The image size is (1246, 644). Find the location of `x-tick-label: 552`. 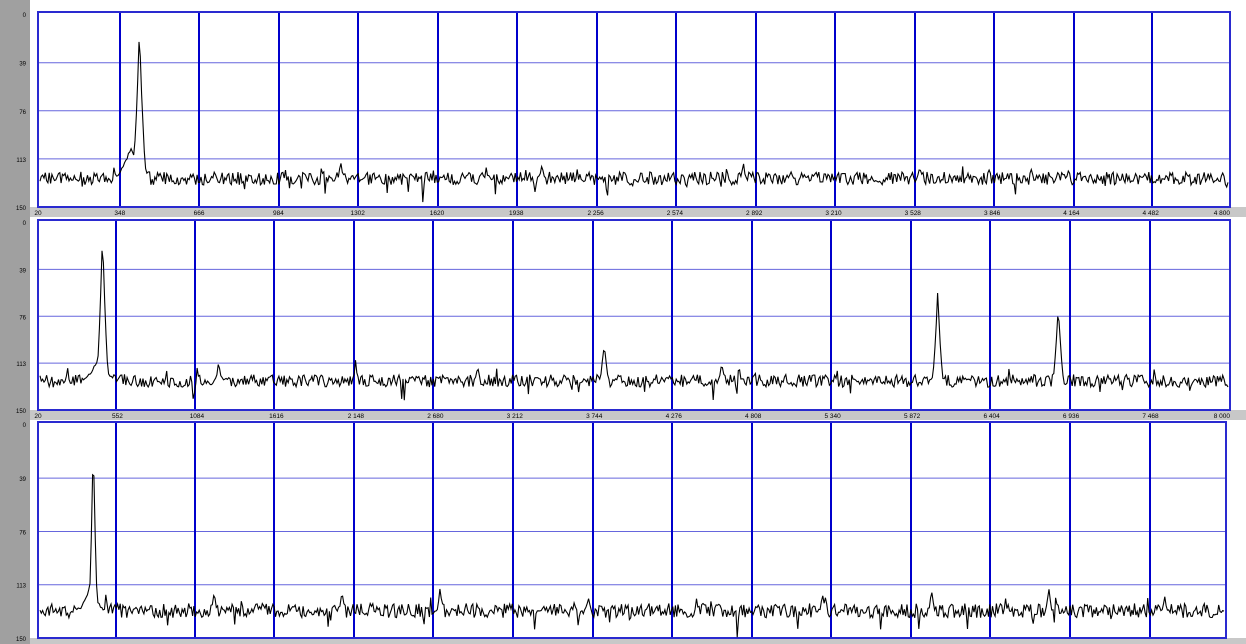

x-tick-label: 552 is located at coordinates (117, 416).